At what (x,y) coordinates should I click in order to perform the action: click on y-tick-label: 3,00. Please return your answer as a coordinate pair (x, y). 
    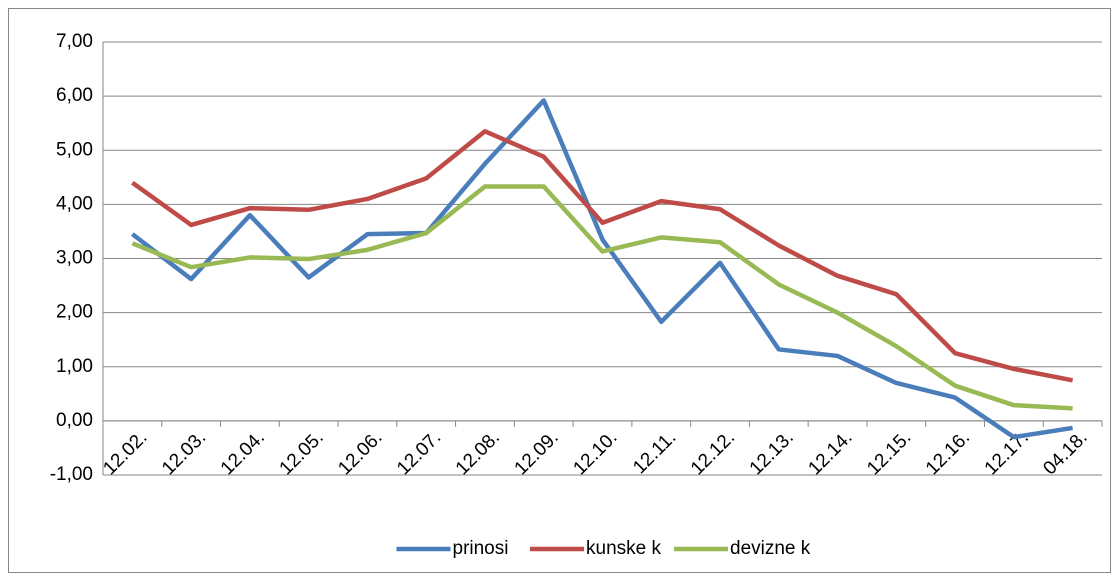
    Looking at the image, I should click on (74, 258).